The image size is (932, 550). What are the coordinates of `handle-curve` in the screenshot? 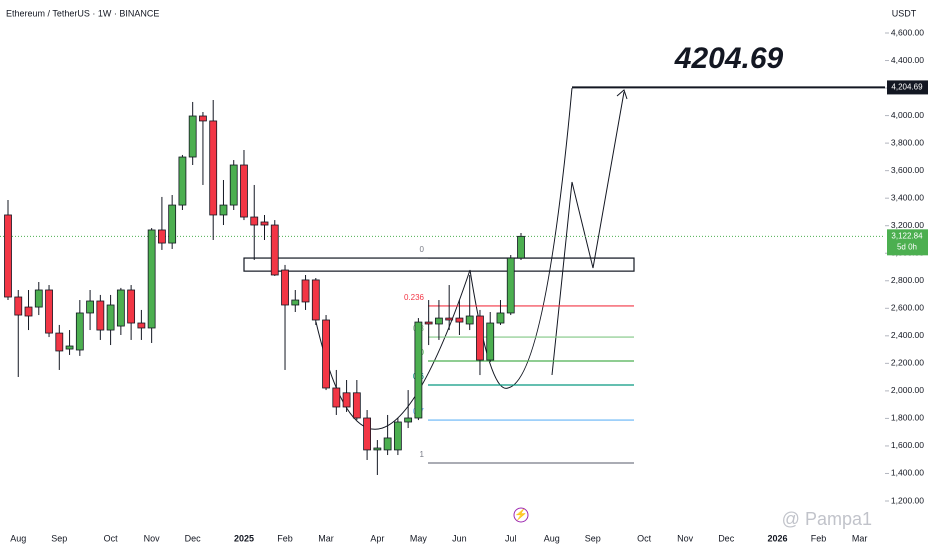 It's located at (521, 238).